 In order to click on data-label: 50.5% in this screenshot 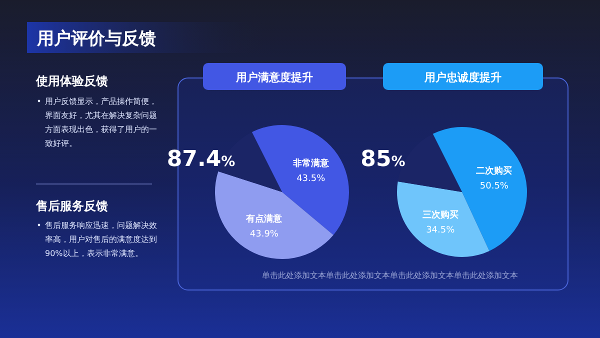, I will do `click(494, 186)`.